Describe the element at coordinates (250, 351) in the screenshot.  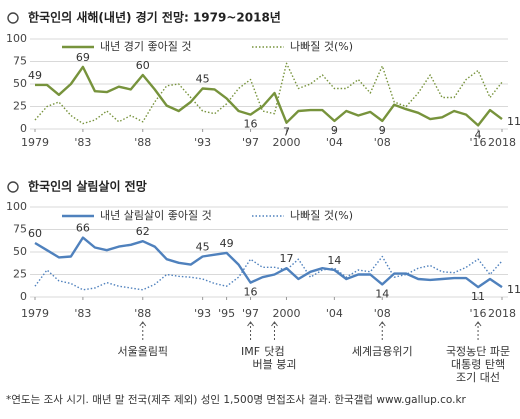
I see `annotation-text: IMF` at that location.